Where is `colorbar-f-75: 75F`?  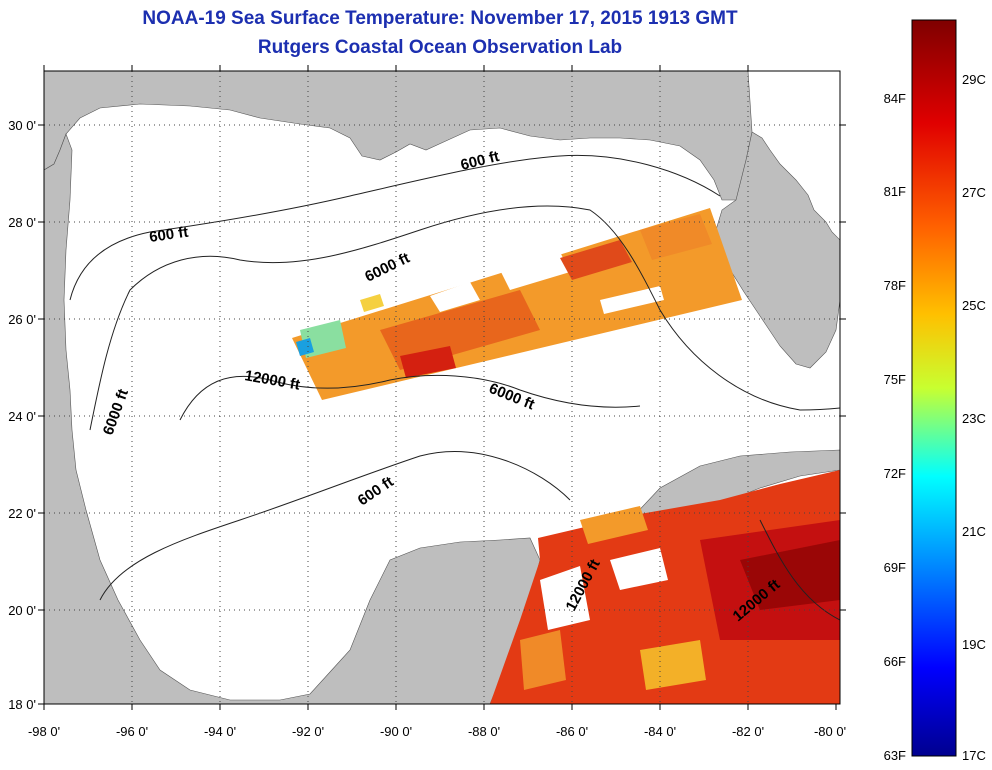 colorbar-f-75: 75F is located at coordinates (895, 379).